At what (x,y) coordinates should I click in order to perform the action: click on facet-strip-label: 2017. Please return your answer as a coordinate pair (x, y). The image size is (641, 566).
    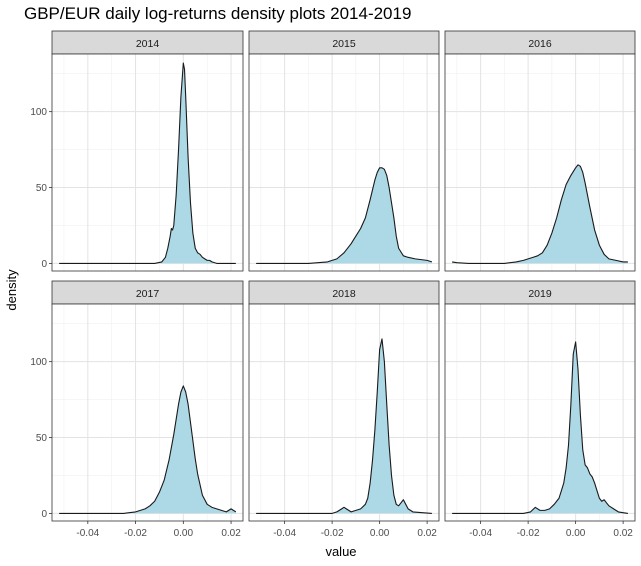
    Looking at the image, I should click on (148, 294).